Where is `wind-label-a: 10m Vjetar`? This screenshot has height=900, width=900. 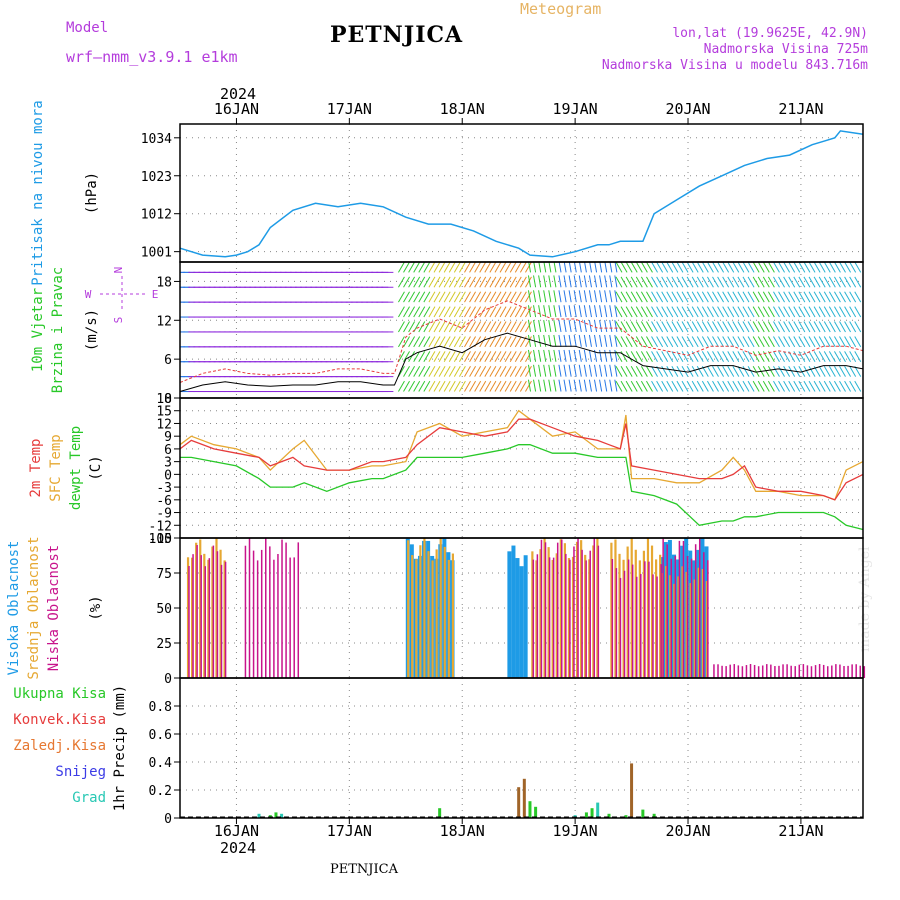
wind-label-a: 10m Vjetar is located at coordinates (38, 330).